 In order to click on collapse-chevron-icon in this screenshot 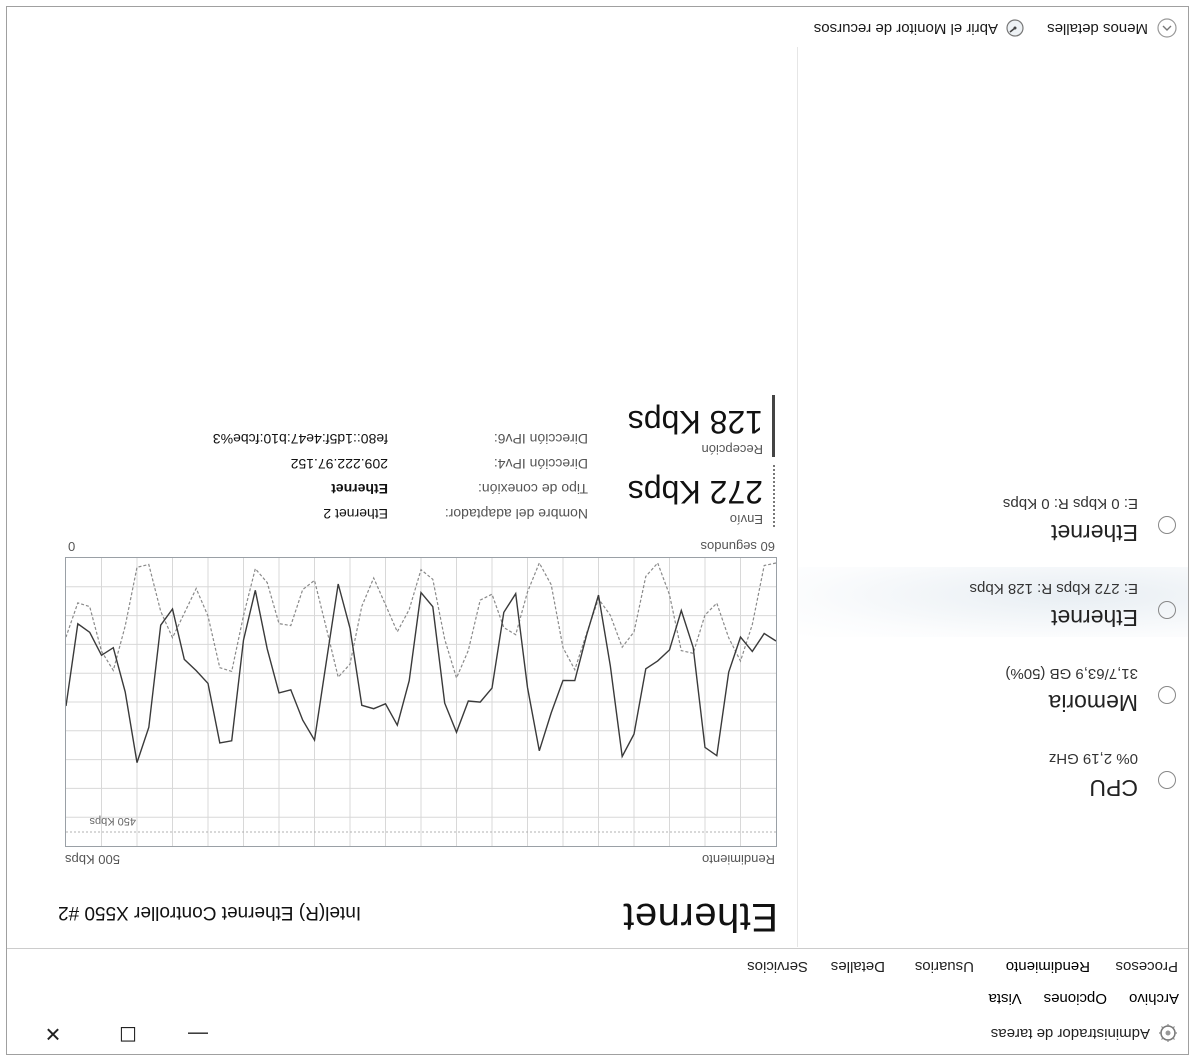, I will do `click(1167, 28)`.